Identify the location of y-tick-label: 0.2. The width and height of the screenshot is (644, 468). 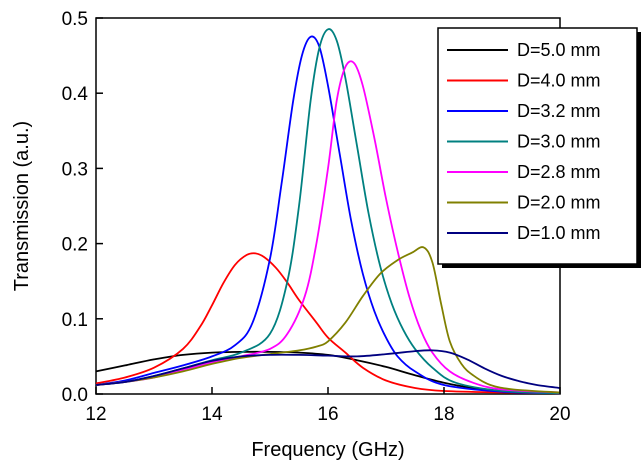
(75, 245).